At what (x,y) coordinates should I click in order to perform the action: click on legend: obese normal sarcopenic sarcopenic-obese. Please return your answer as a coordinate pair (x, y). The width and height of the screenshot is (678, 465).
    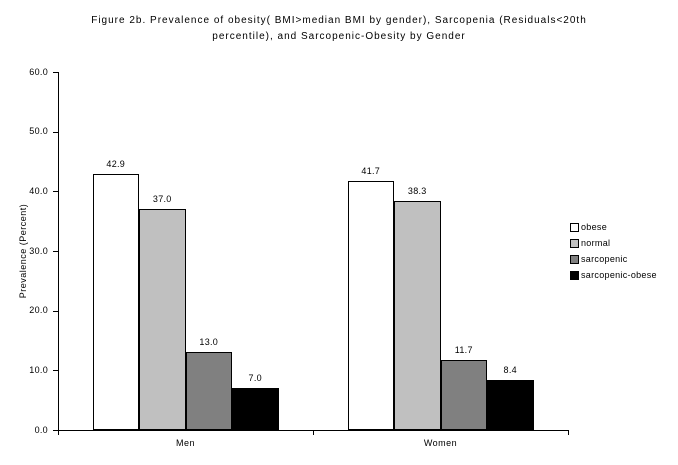
    Looking at the image, I should click on (613, 254).